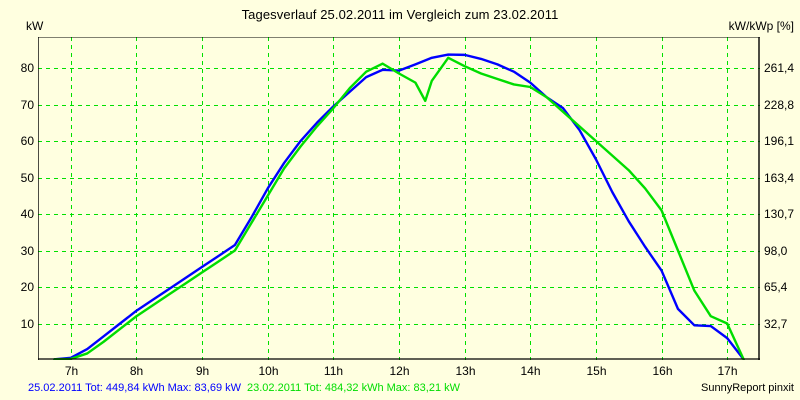 The image size is (800, 400). What do you see at coordinates (779, 177) in the screenshot?
I see `y-tick-label-right: 163,4` at bounding box center [779, 177].